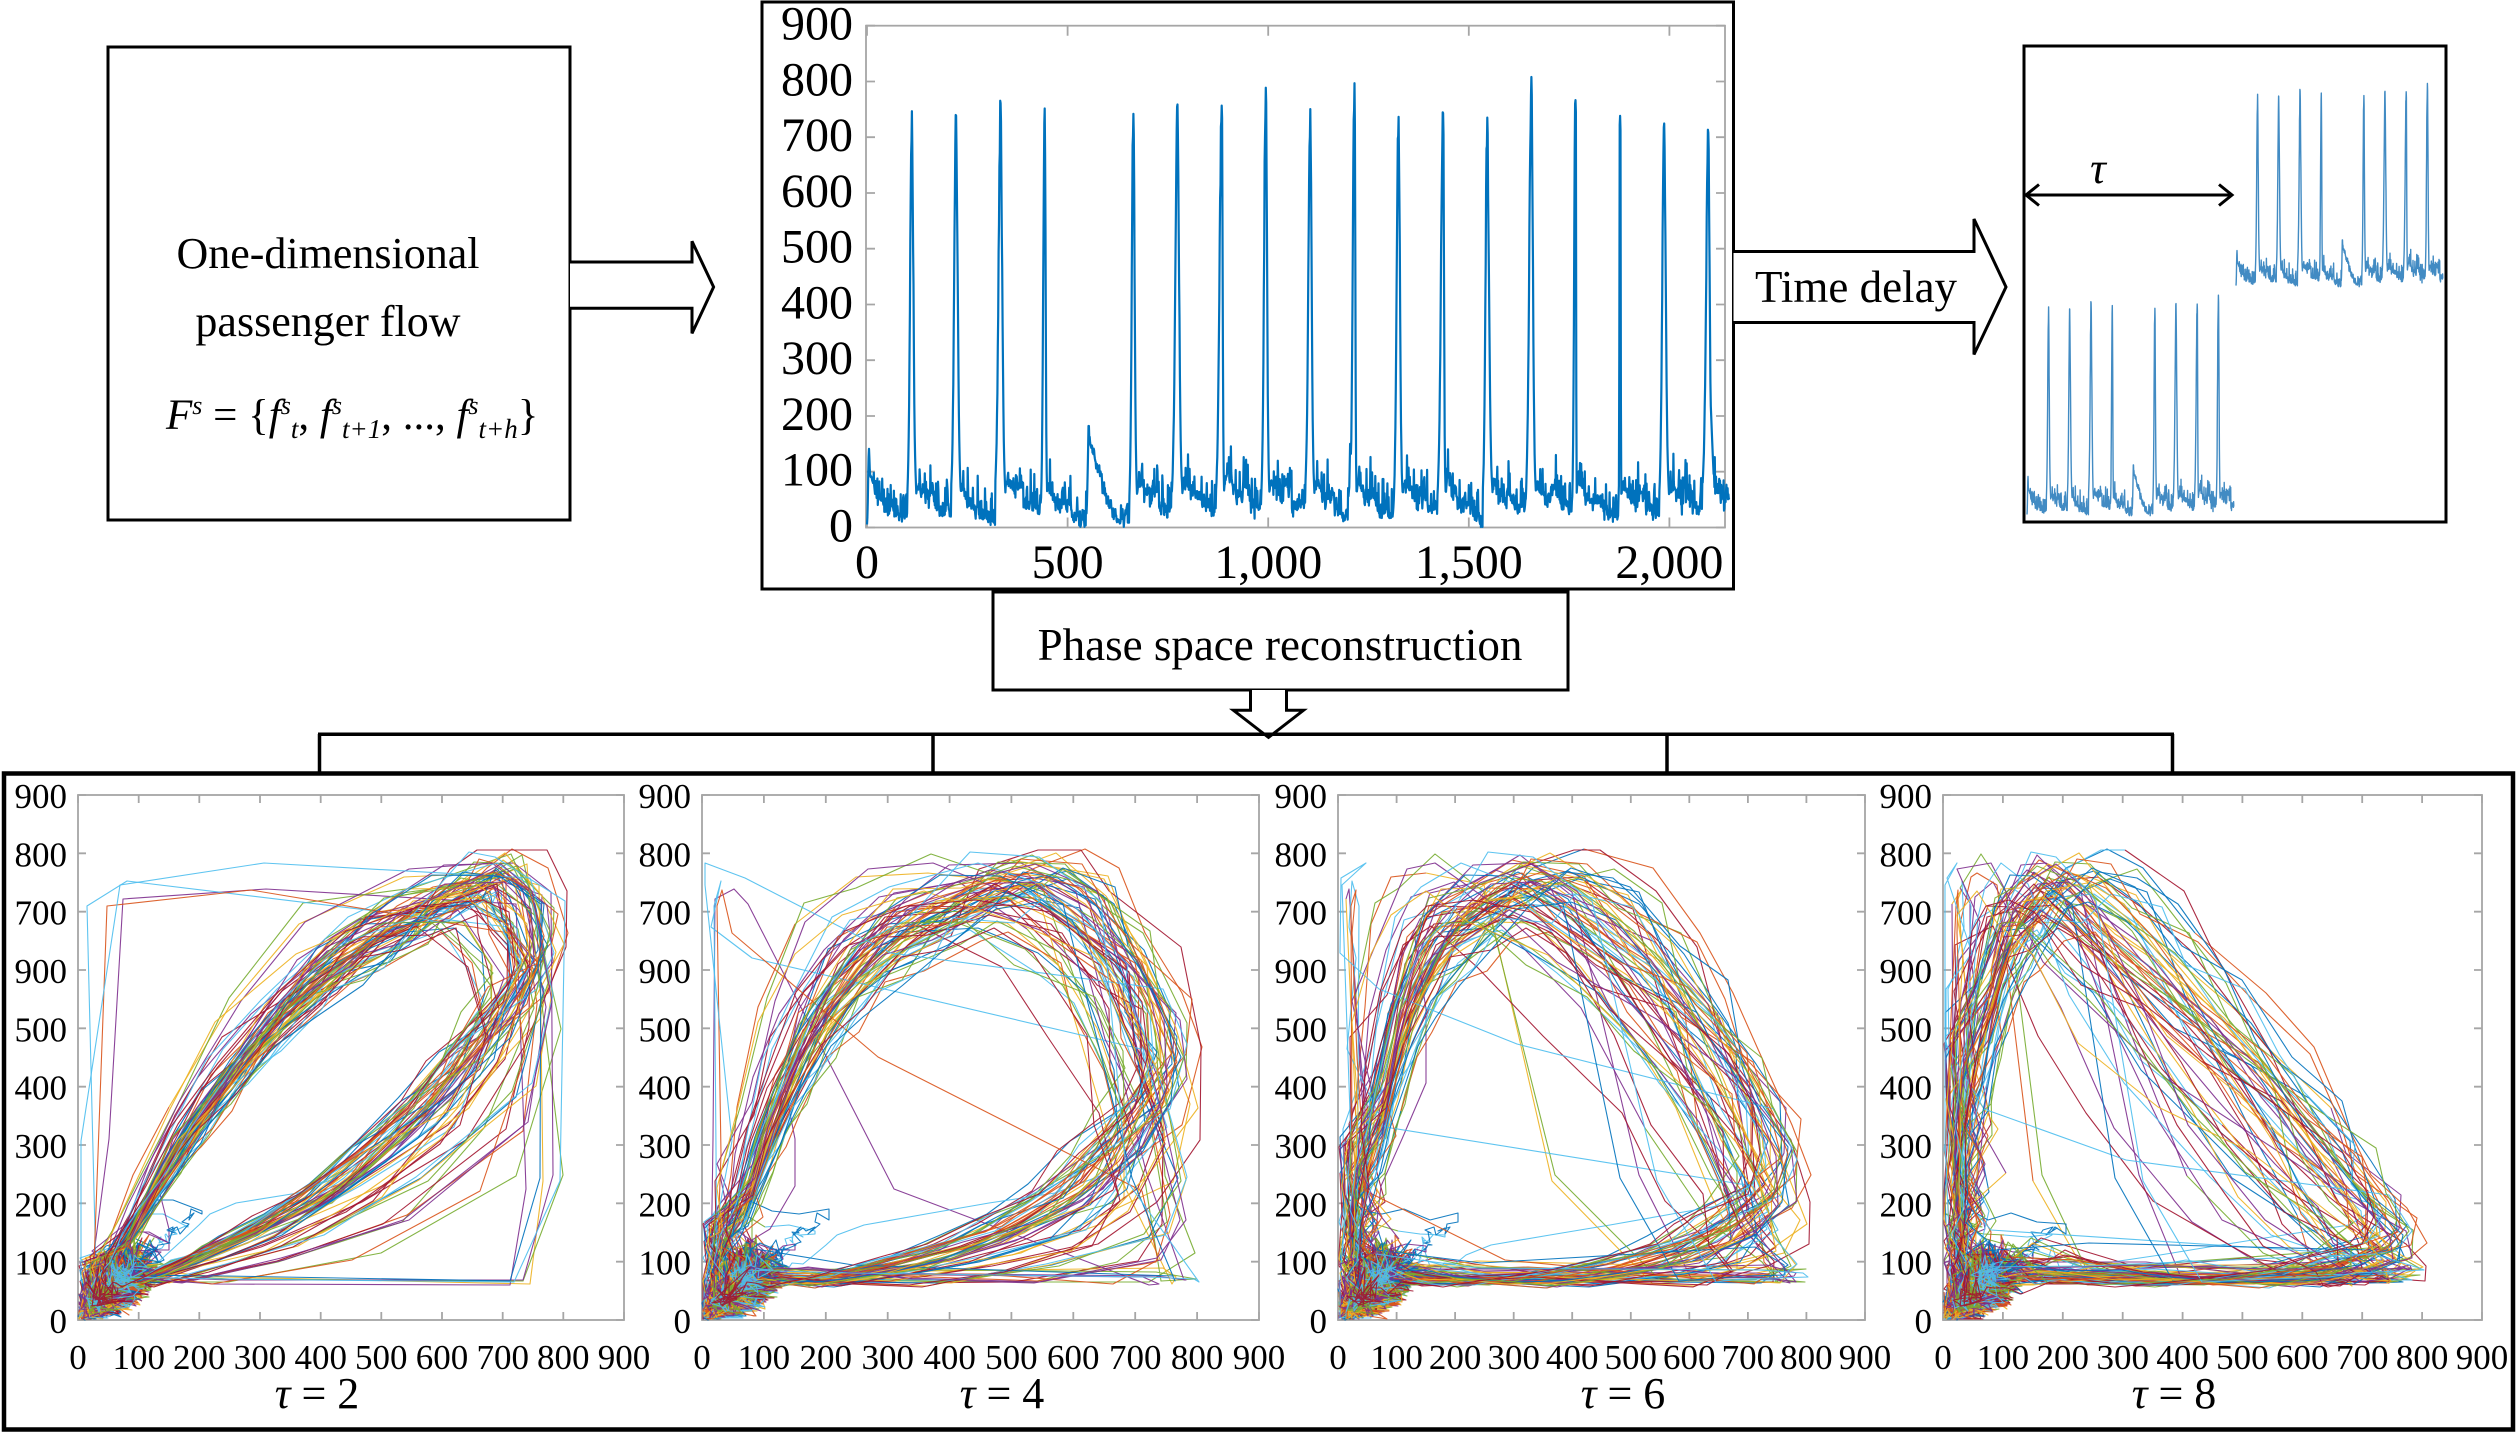  What do you see at coordinates (327, 253) in the screenshot?
I see `svg-text: One-dimensional` at bounding box center [327, 253].